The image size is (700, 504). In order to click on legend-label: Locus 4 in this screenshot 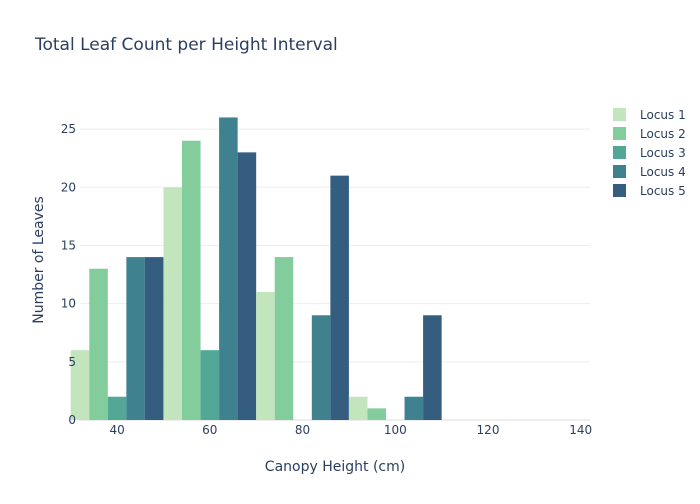, I will do `click(663, 172)`.